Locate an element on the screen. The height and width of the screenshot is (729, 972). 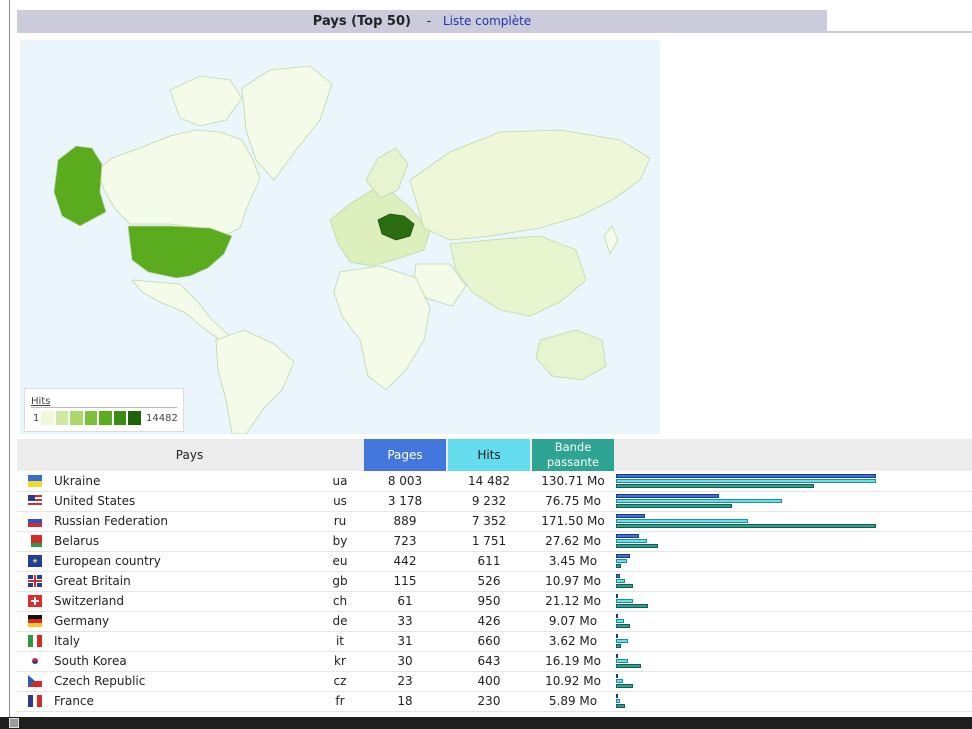
legend-divider is located at coordinates (104, 407).